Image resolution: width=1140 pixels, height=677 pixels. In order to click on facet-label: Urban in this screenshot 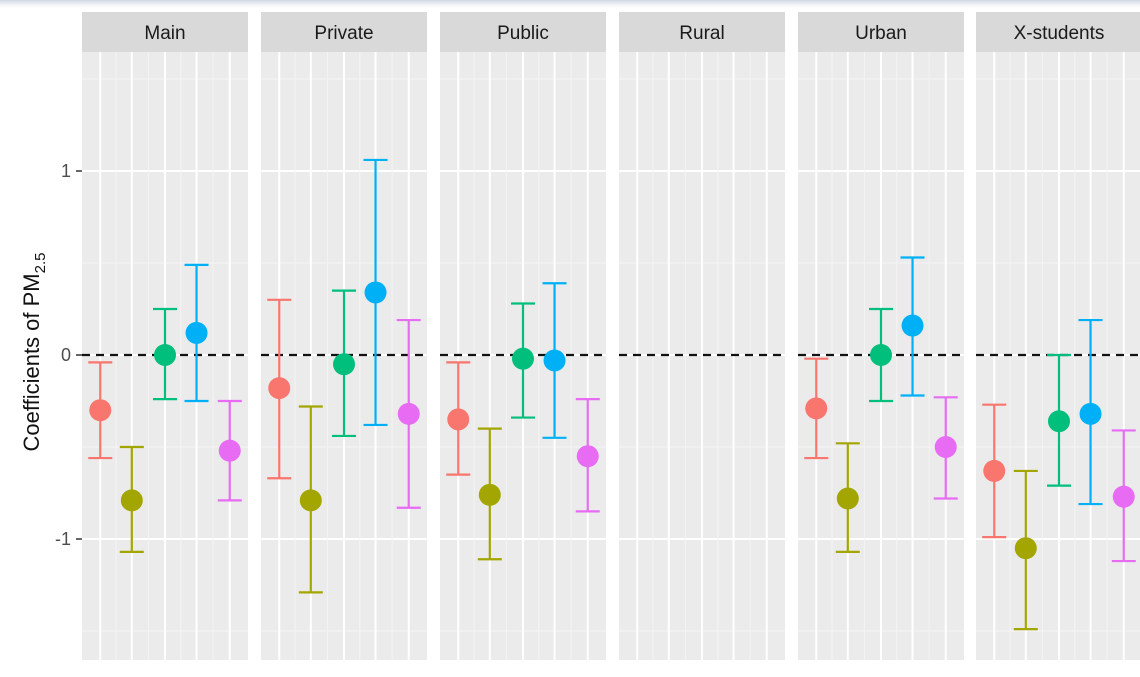, I will do `click(881, 33)`.